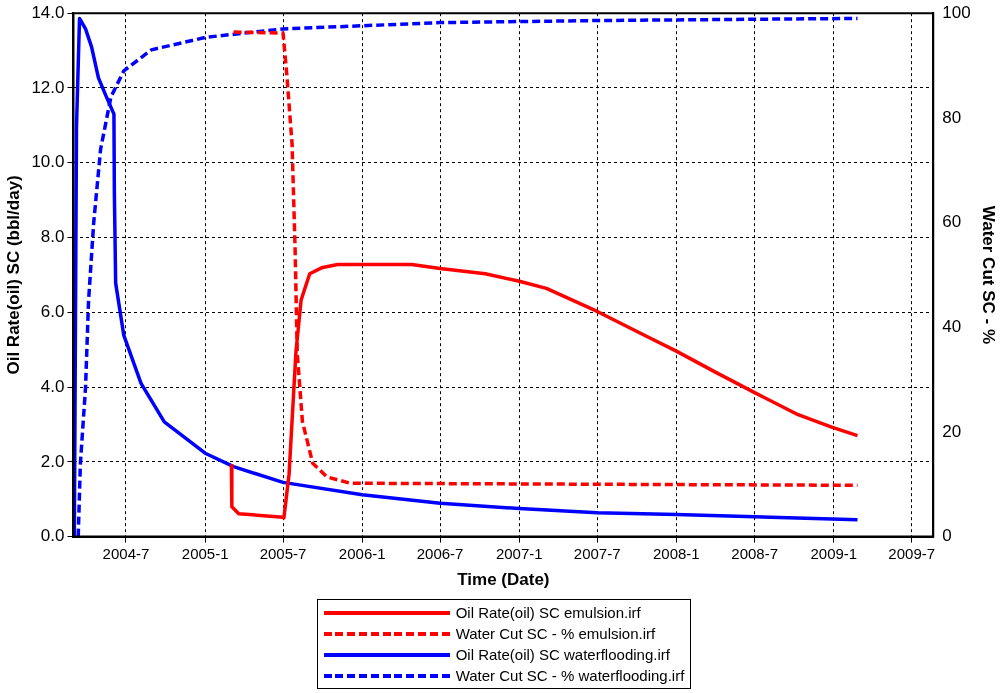 This screenshot has height=693, width=1008. I want to click on x-tick-label: 2007-7, so click(597, 553).